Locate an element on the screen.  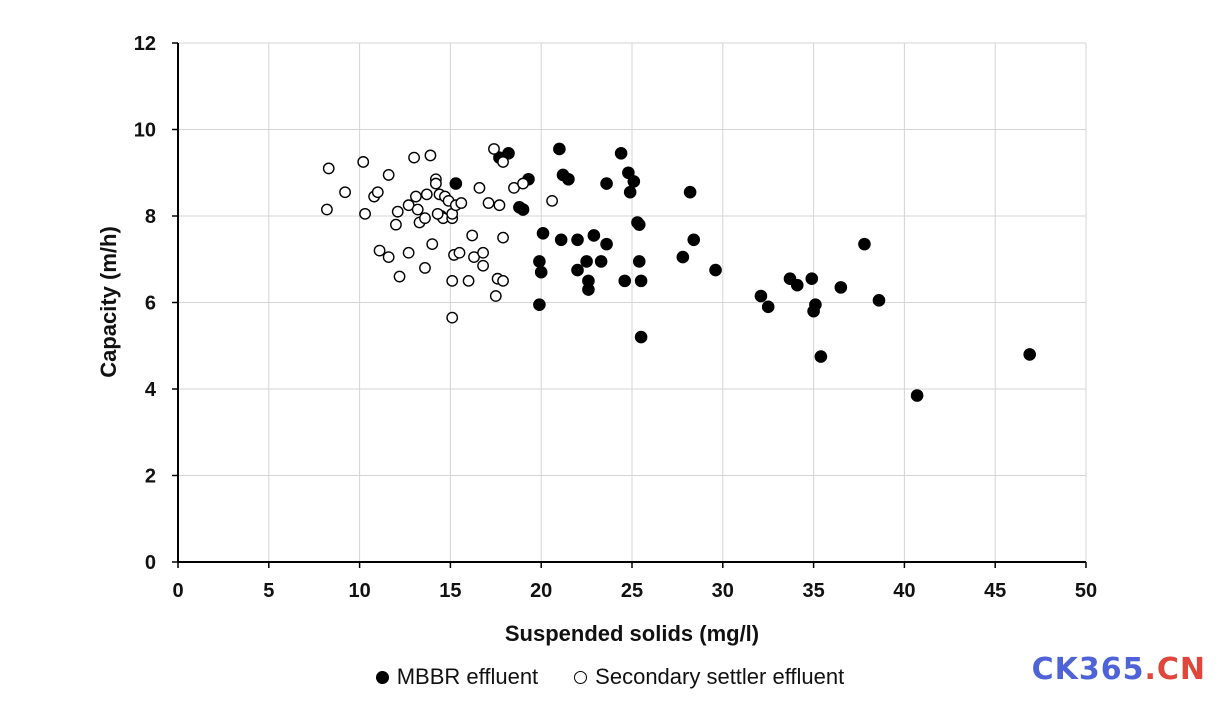
x-tick-label: 20 is located at coordinates (541, 591).